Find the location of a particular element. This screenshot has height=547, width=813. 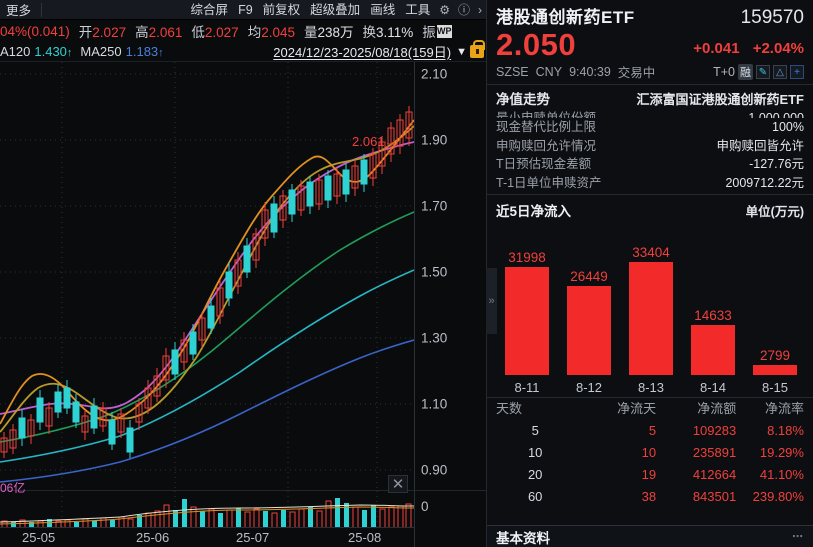

cell-days: 10 is located at coordinates (535, 452).